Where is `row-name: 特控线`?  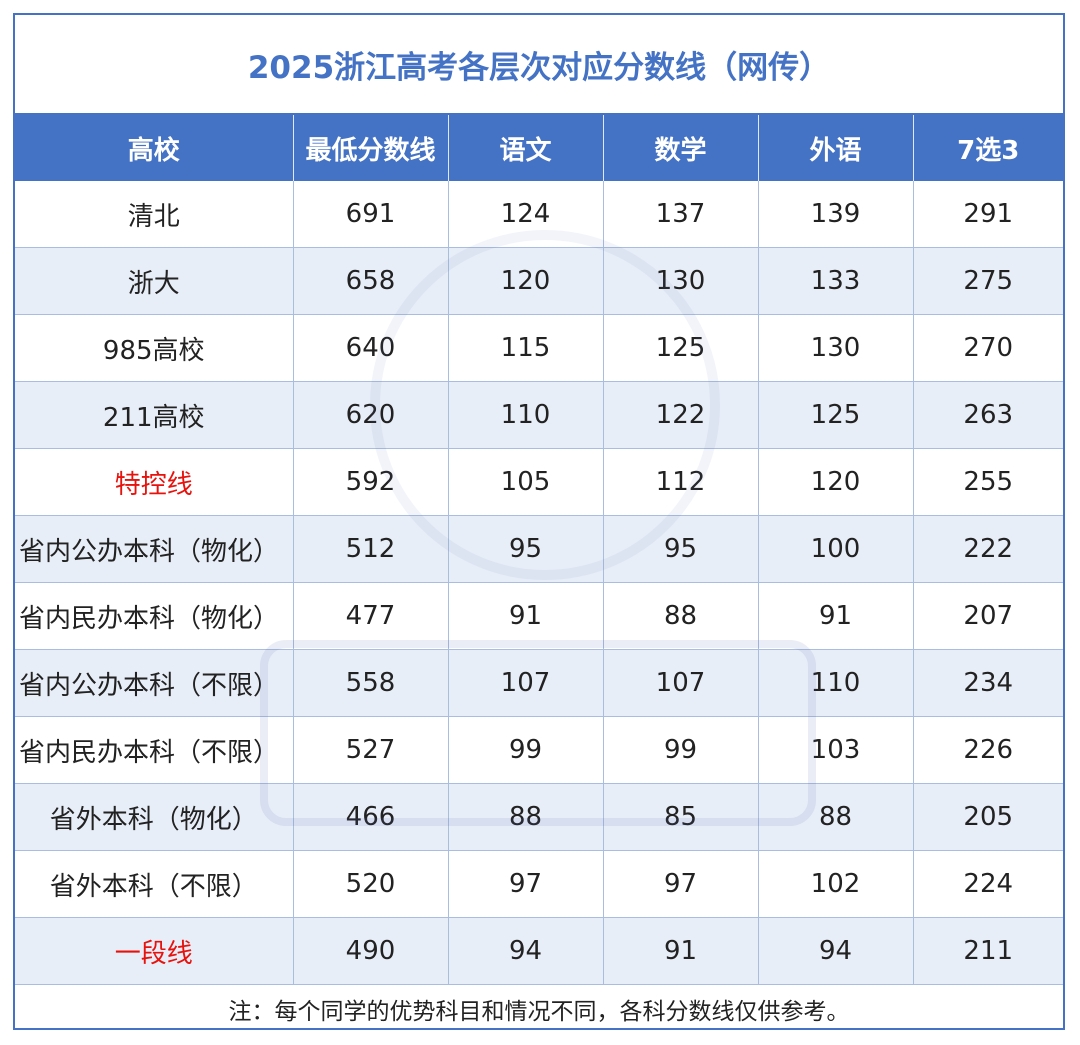 row-name: 特控线 is located at coordinates (154, 482).